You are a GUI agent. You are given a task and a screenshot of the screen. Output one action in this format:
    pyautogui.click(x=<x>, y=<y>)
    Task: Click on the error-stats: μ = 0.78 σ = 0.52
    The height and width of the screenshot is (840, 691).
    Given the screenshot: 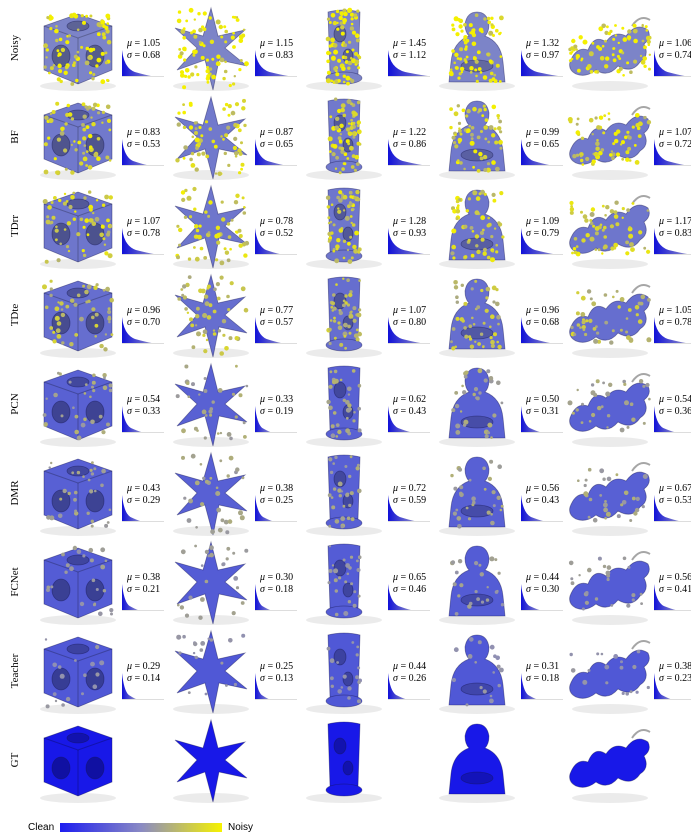 What is the action you would take?
    pyautogui.click(x=276, y=228)
    